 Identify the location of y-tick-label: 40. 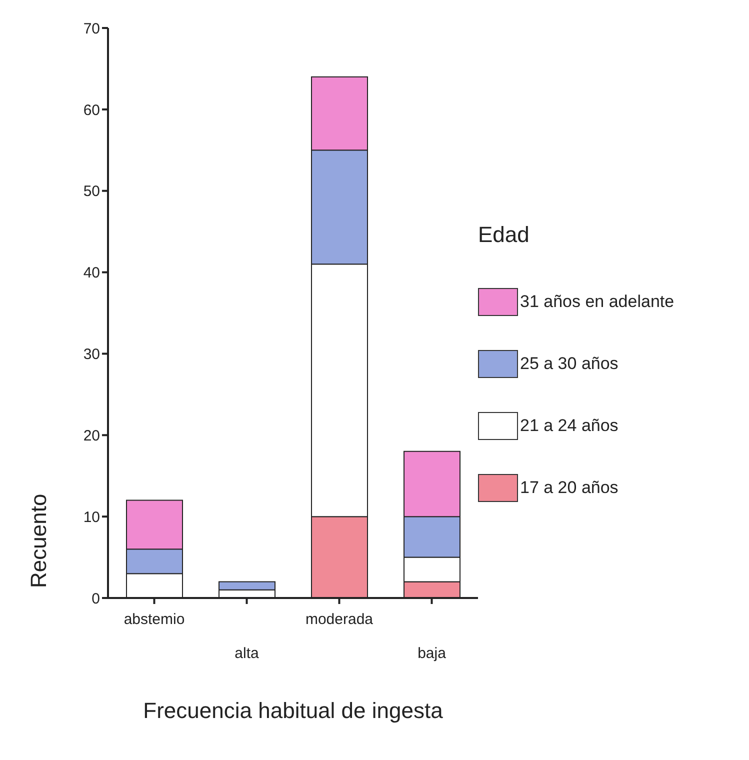
(91, 273).